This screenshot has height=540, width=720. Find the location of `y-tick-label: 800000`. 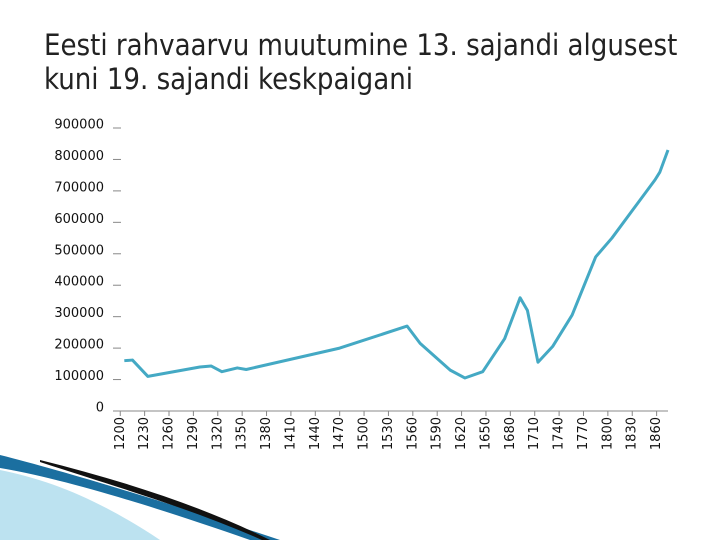

y-tick-label: 800000 is located at coordinates (79, 156).